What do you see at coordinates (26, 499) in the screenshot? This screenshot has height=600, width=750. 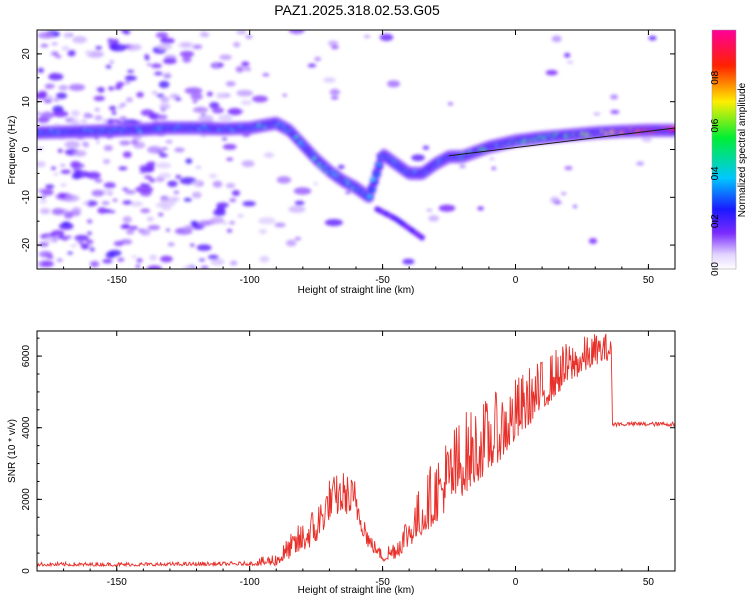 I see `y-tick-label: 2000` at bounding box center [26, 499].